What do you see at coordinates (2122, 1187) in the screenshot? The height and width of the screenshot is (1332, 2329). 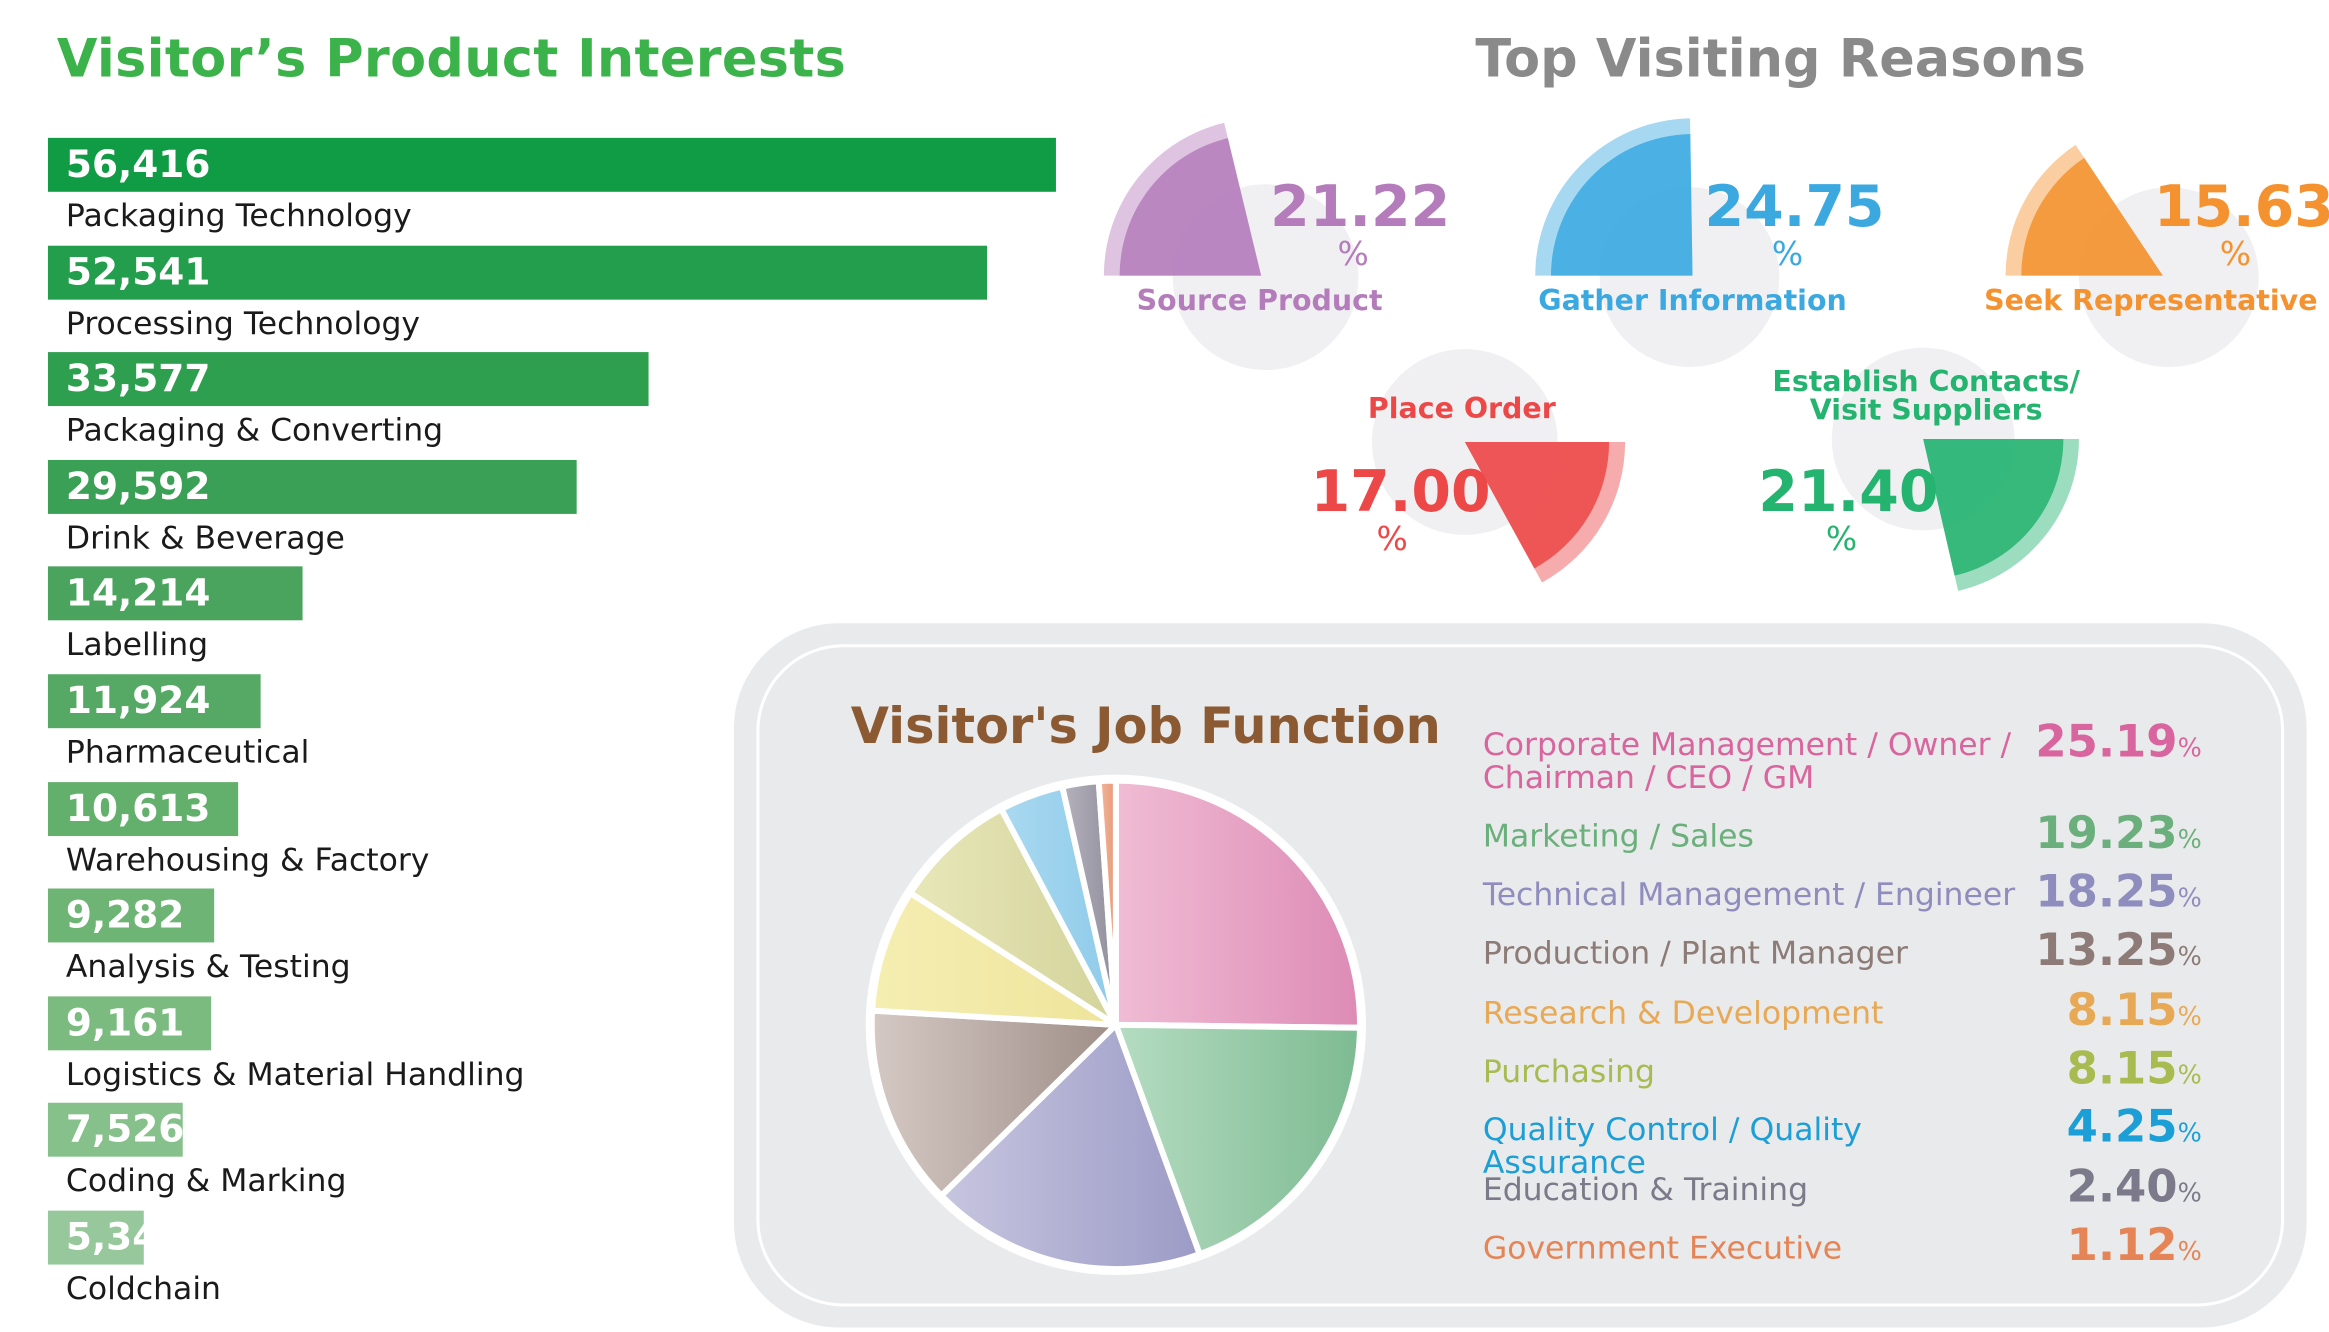 I see `legend-value-number: 2.40` at bounding box center [2122, 1187].